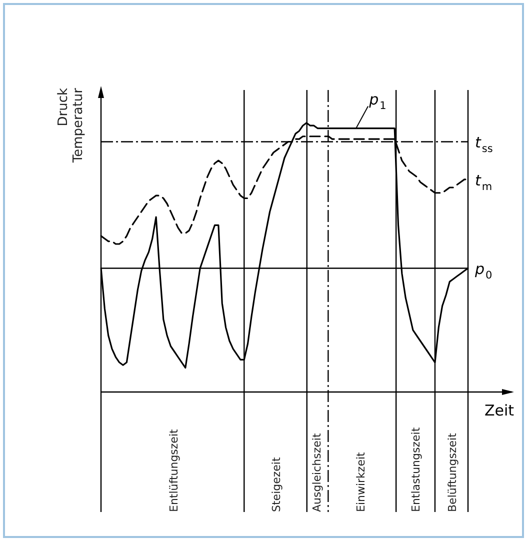 The image size is (531, 545). Describe the element at coordinates (71, 125) in the screenshot. I see `y-axis-title: Druck Temperatur` at that location.